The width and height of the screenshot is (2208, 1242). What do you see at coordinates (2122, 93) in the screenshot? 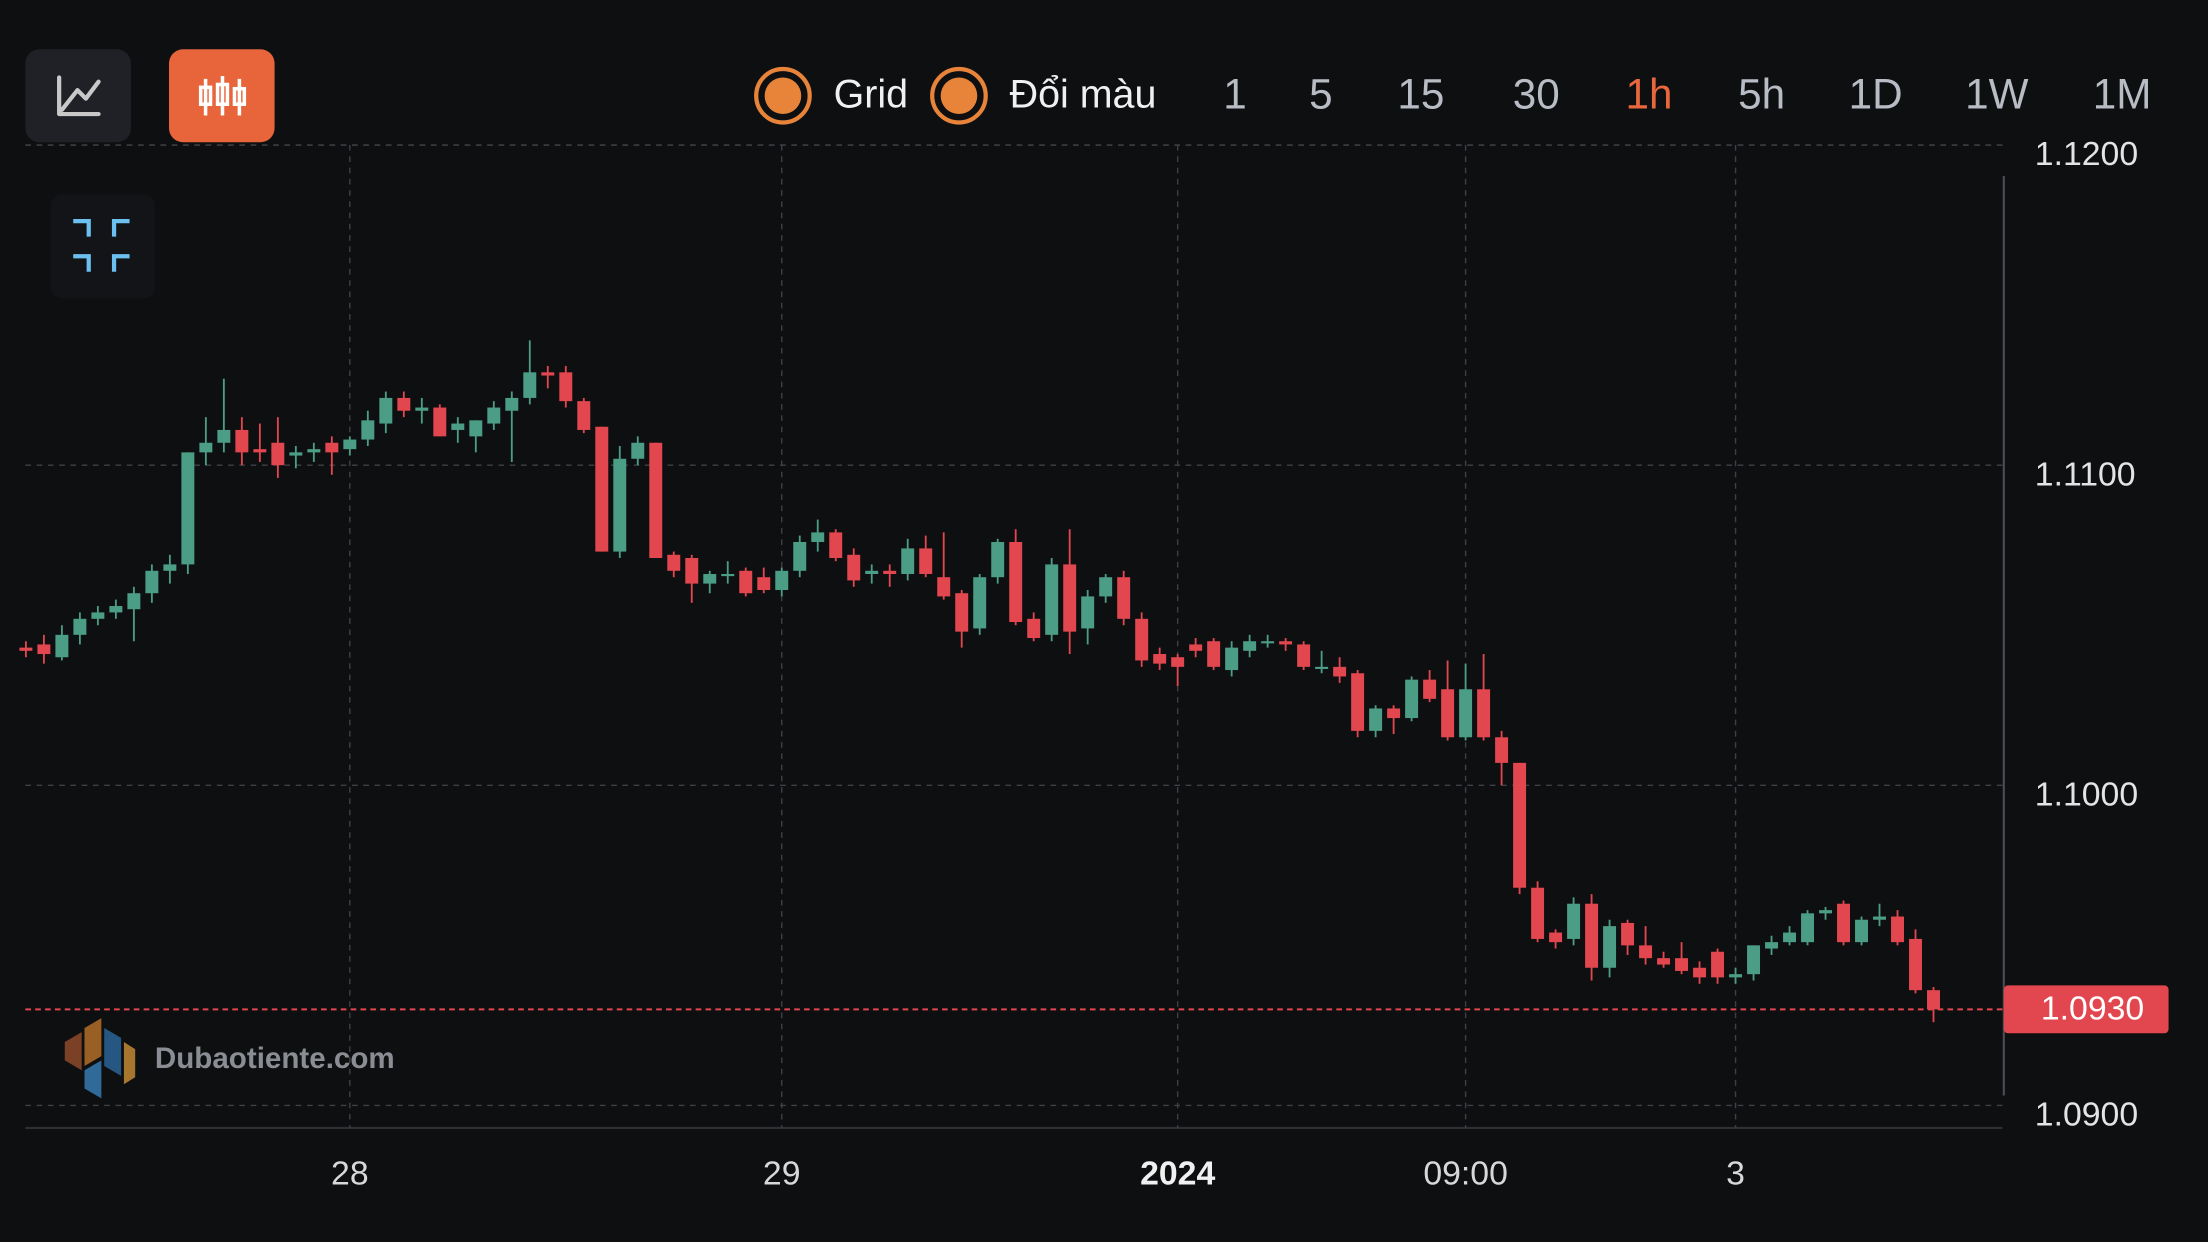
I see `timeframe-button: 1M` at bounding box center [2122, 93].